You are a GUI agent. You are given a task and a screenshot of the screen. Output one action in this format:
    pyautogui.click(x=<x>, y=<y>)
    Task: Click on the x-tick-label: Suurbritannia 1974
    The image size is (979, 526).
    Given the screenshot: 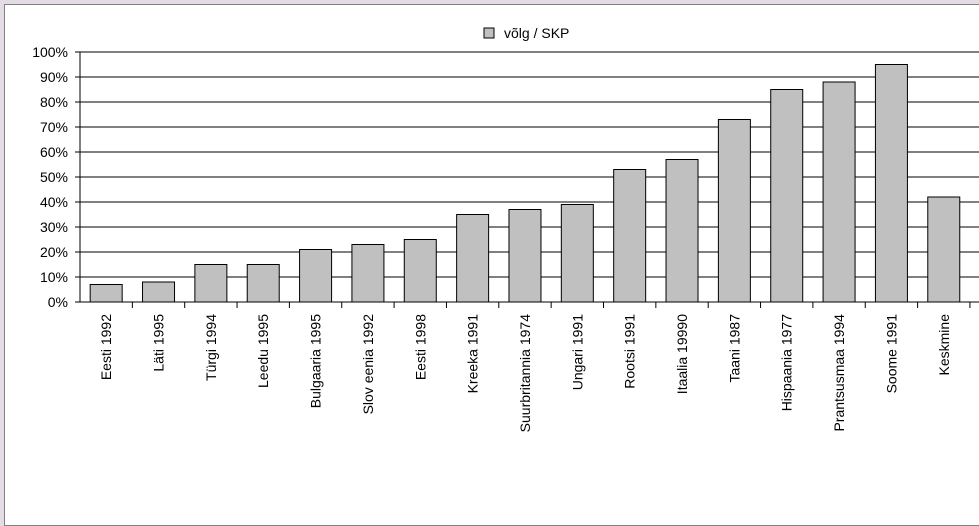 What is the action you would take?
    pyautogui.click(x=525, y=373)
    